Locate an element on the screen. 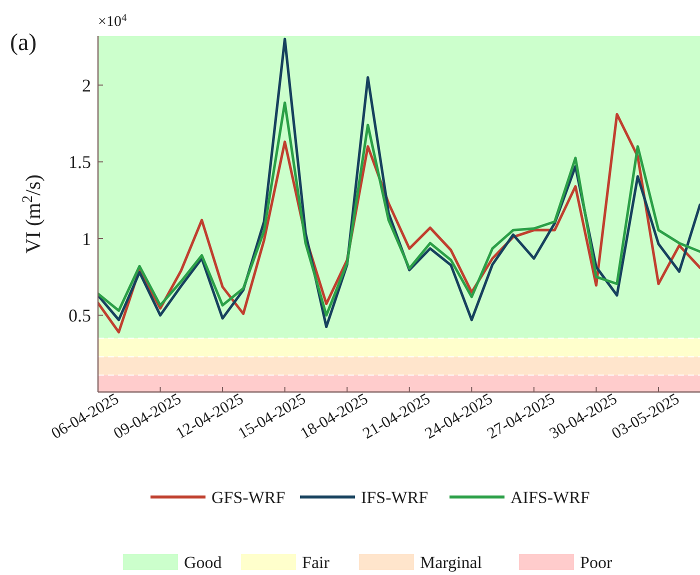  legend-label: Fair is located at coordinates (316, 562).